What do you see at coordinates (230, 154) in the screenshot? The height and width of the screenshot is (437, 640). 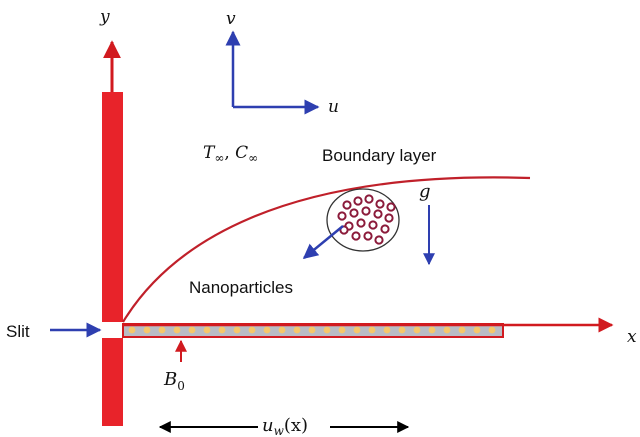 I see `ambient-conditions-label: T∞, C∞` at bounding box center [230, 154].